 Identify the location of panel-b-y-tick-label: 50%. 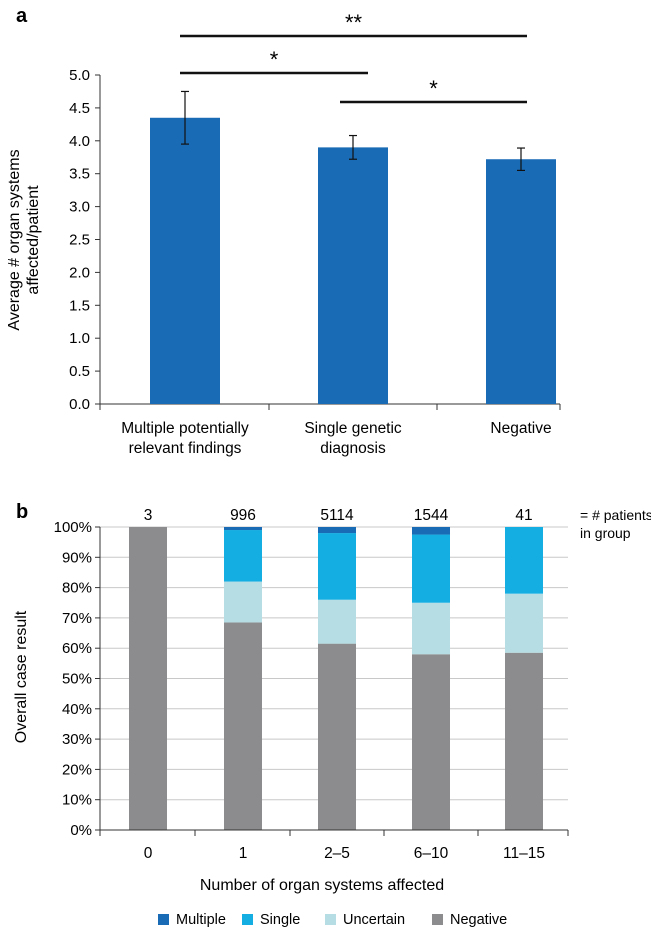
(77, 679).